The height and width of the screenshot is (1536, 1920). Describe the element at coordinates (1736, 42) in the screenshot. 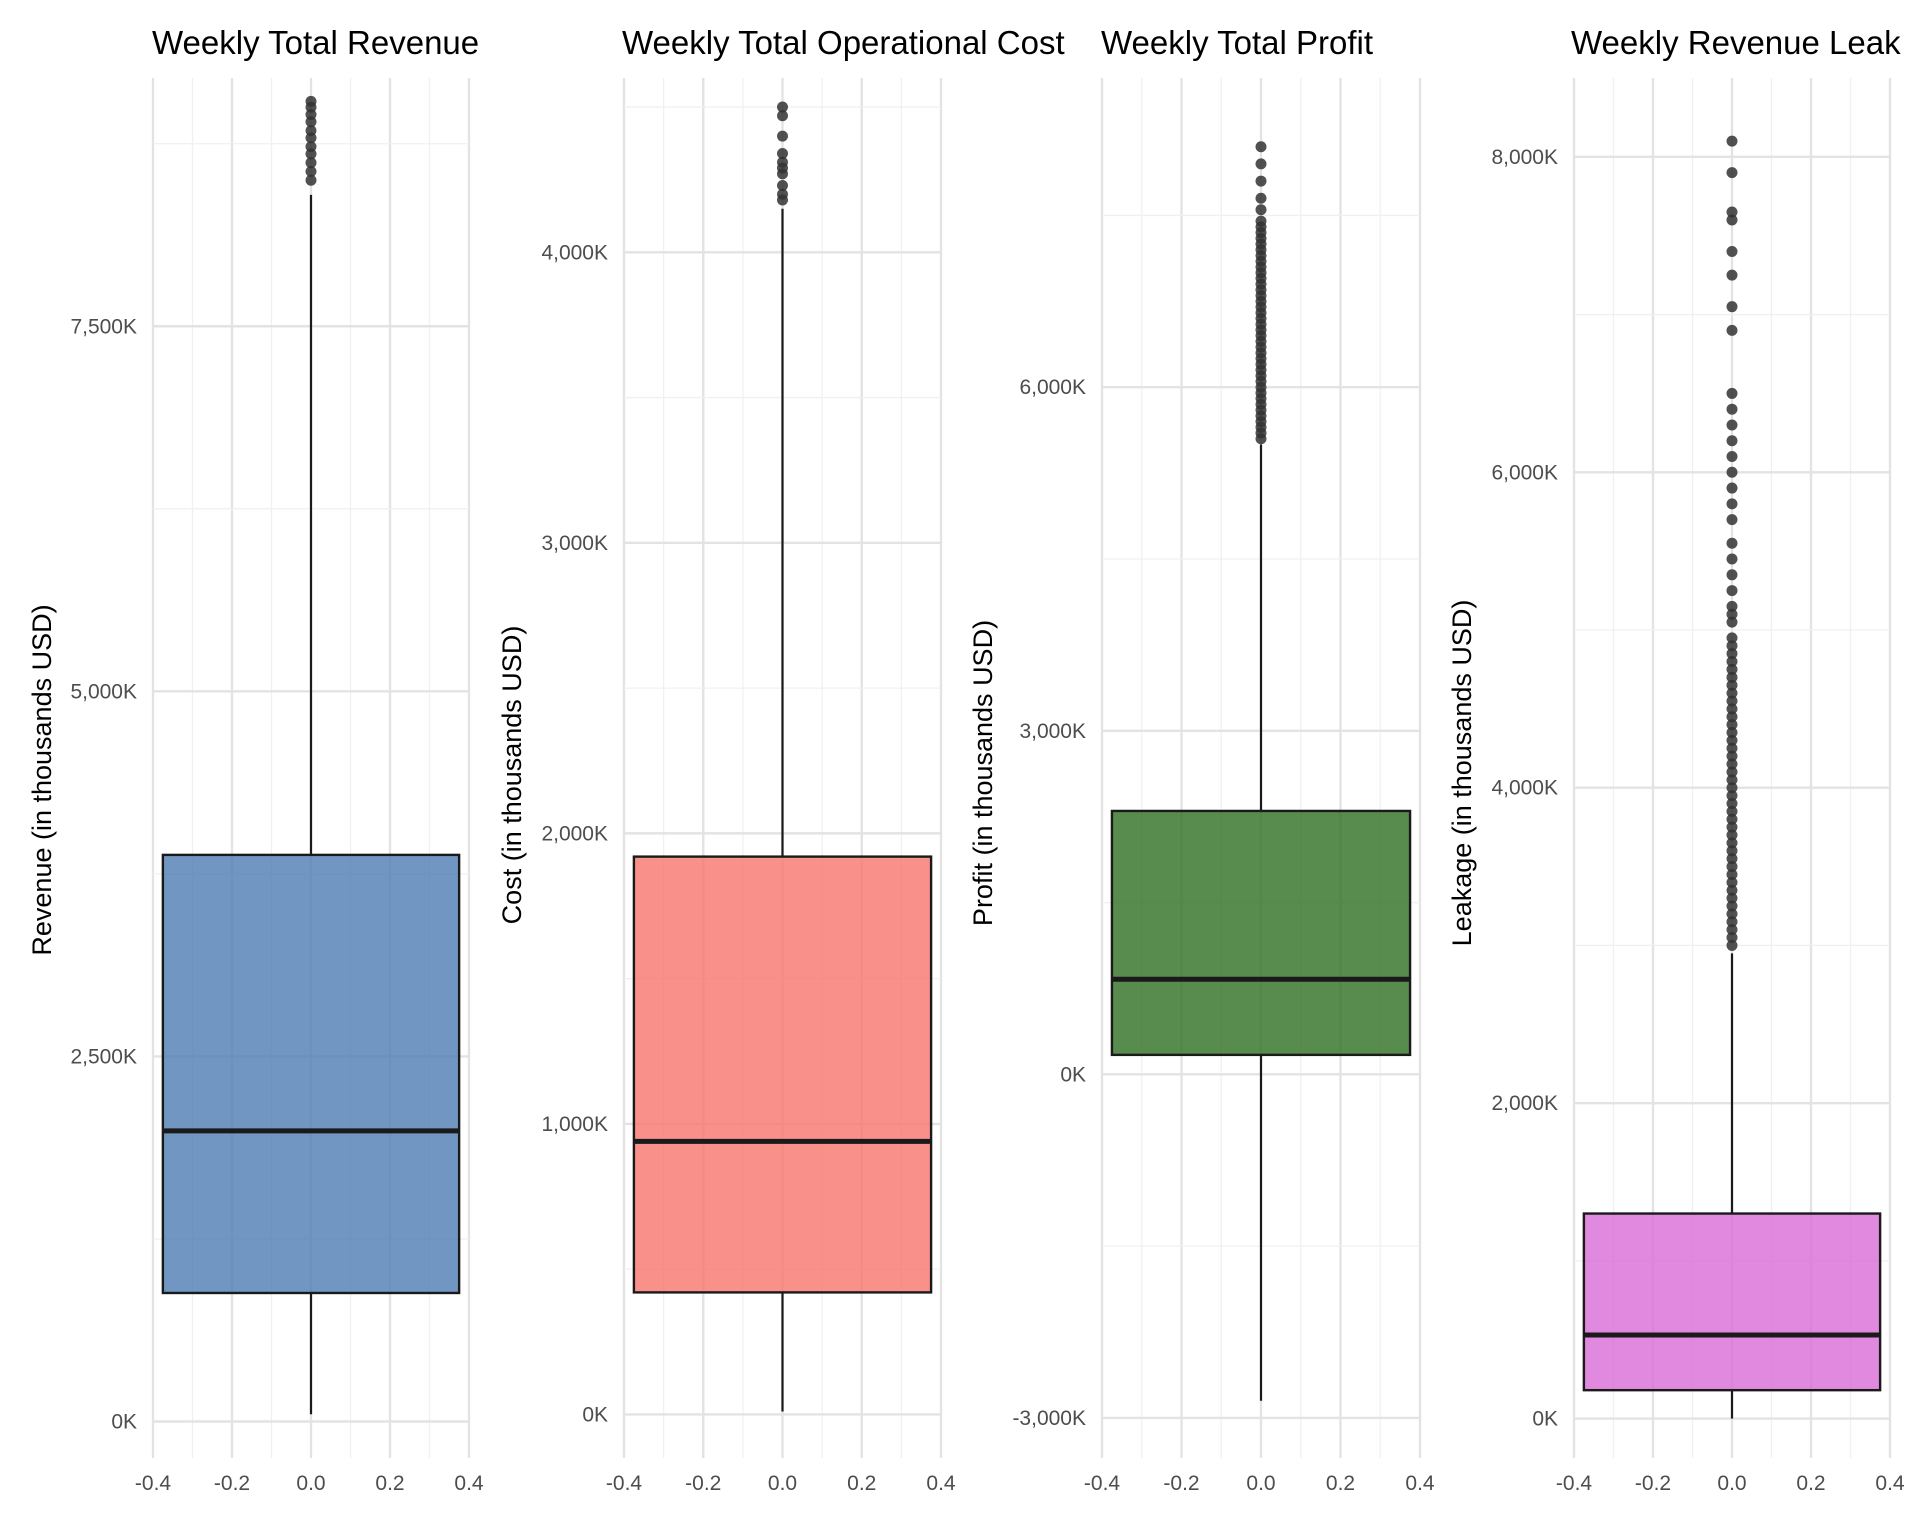

I see `panel-title: Weekly Revenue Leak` at that location.